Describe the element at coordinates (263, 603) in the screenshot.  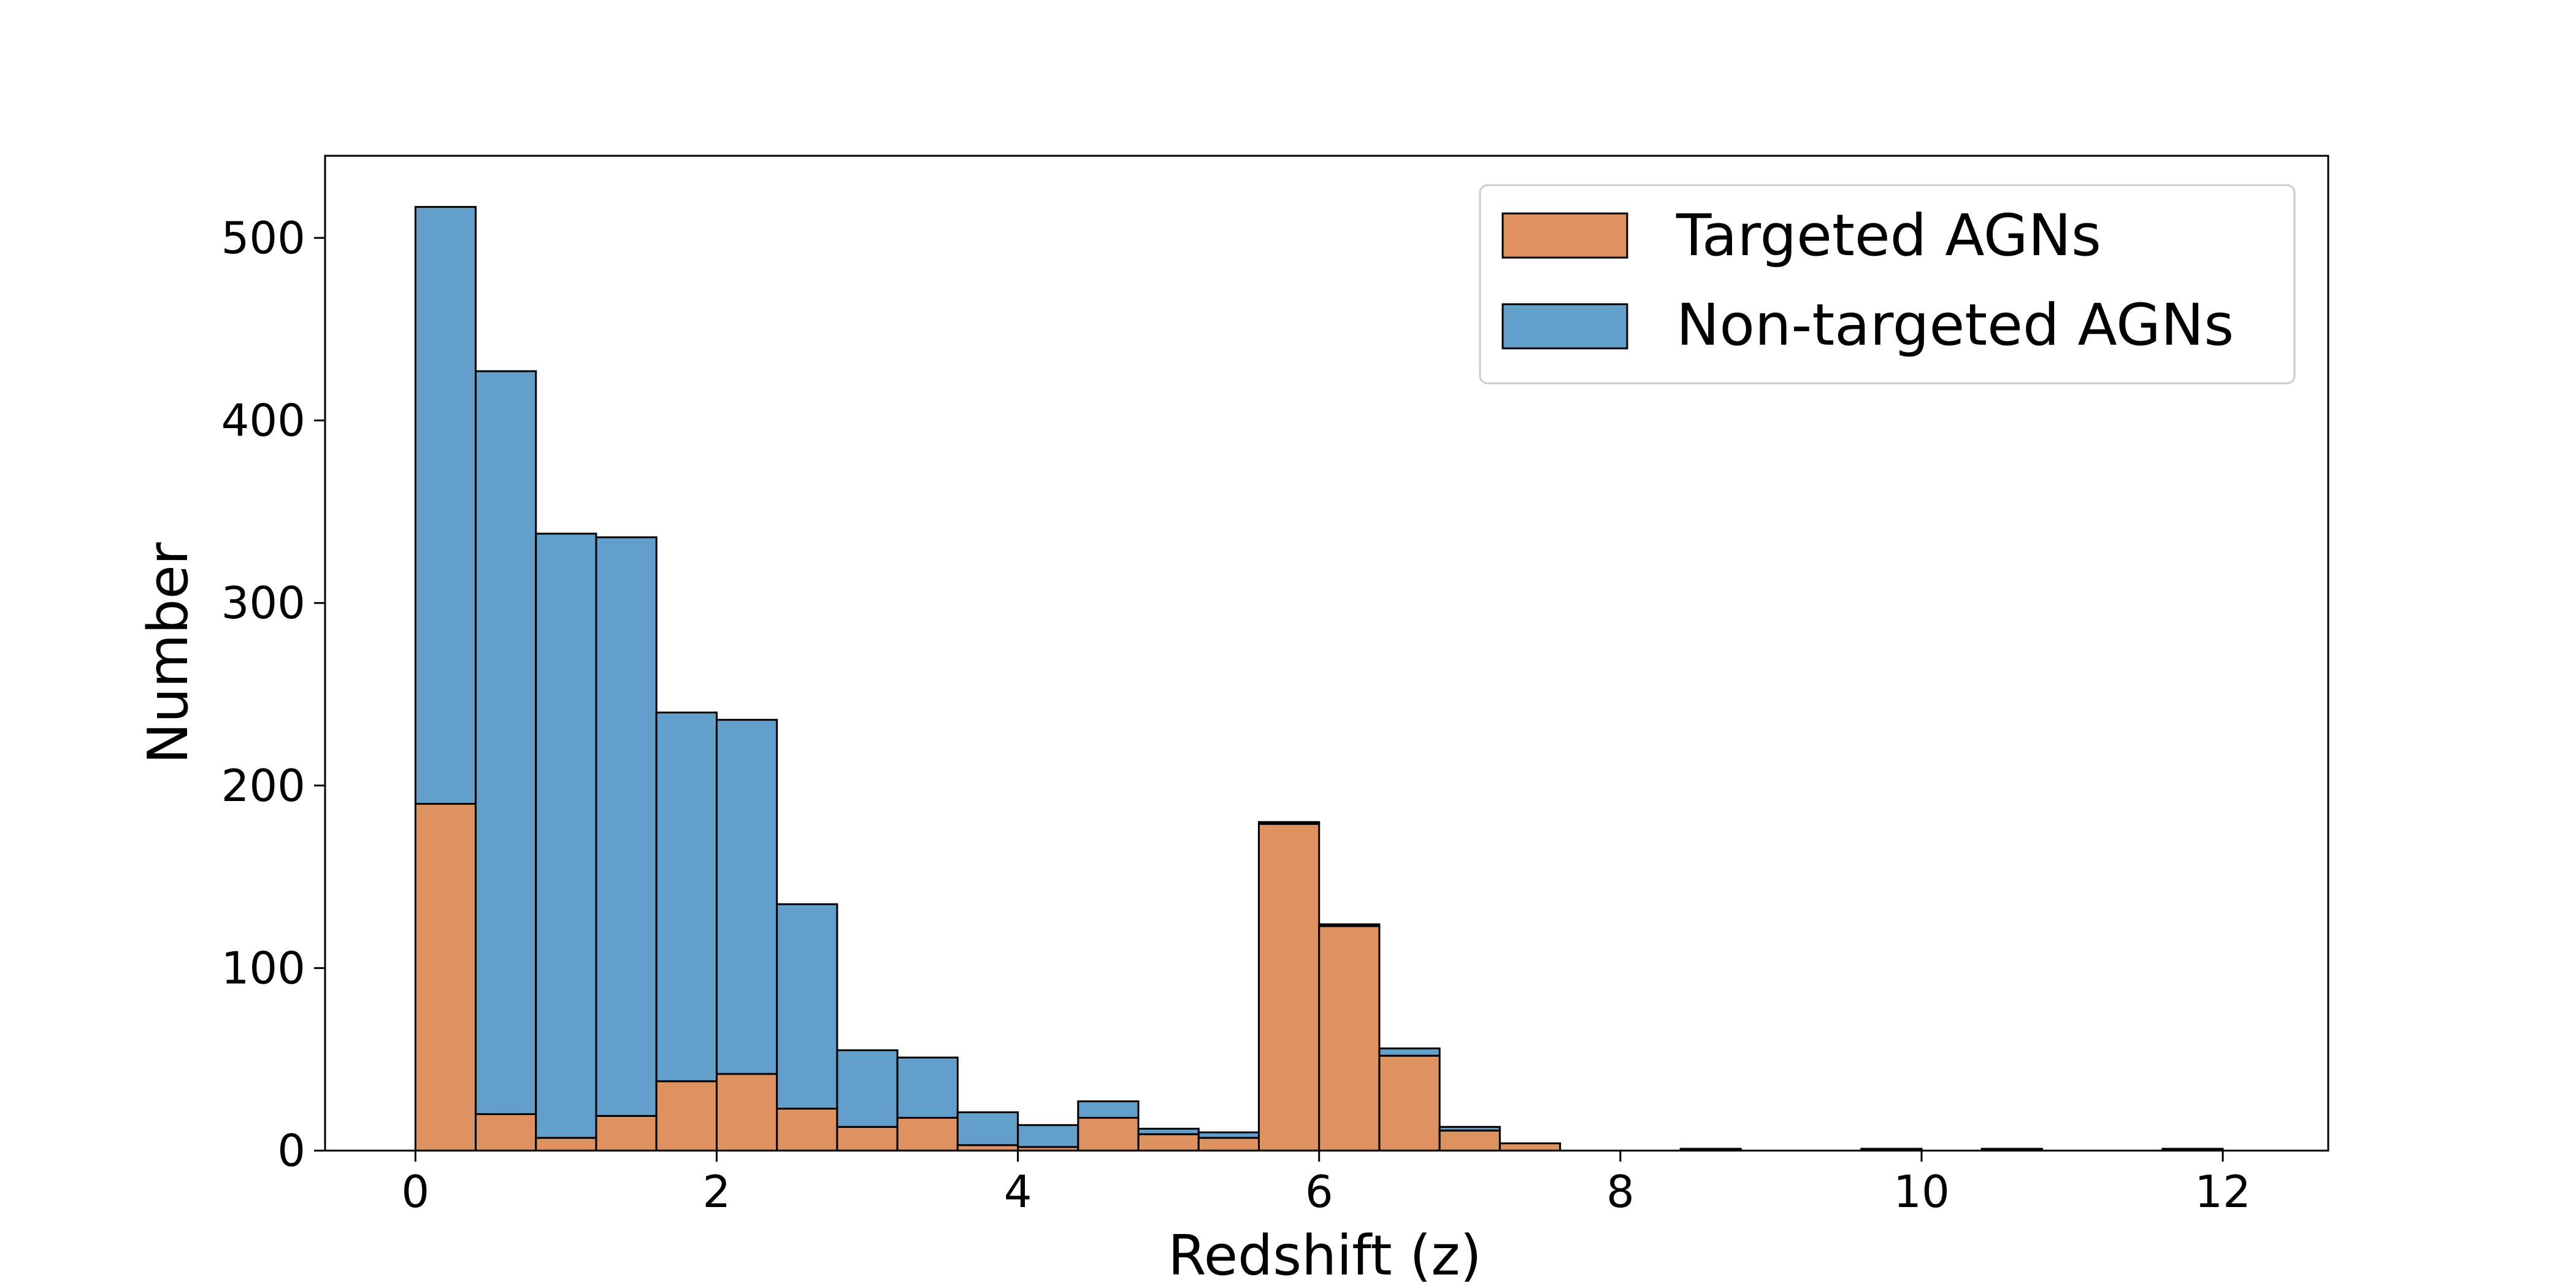
I see `y-tick-label: 300` at that location.